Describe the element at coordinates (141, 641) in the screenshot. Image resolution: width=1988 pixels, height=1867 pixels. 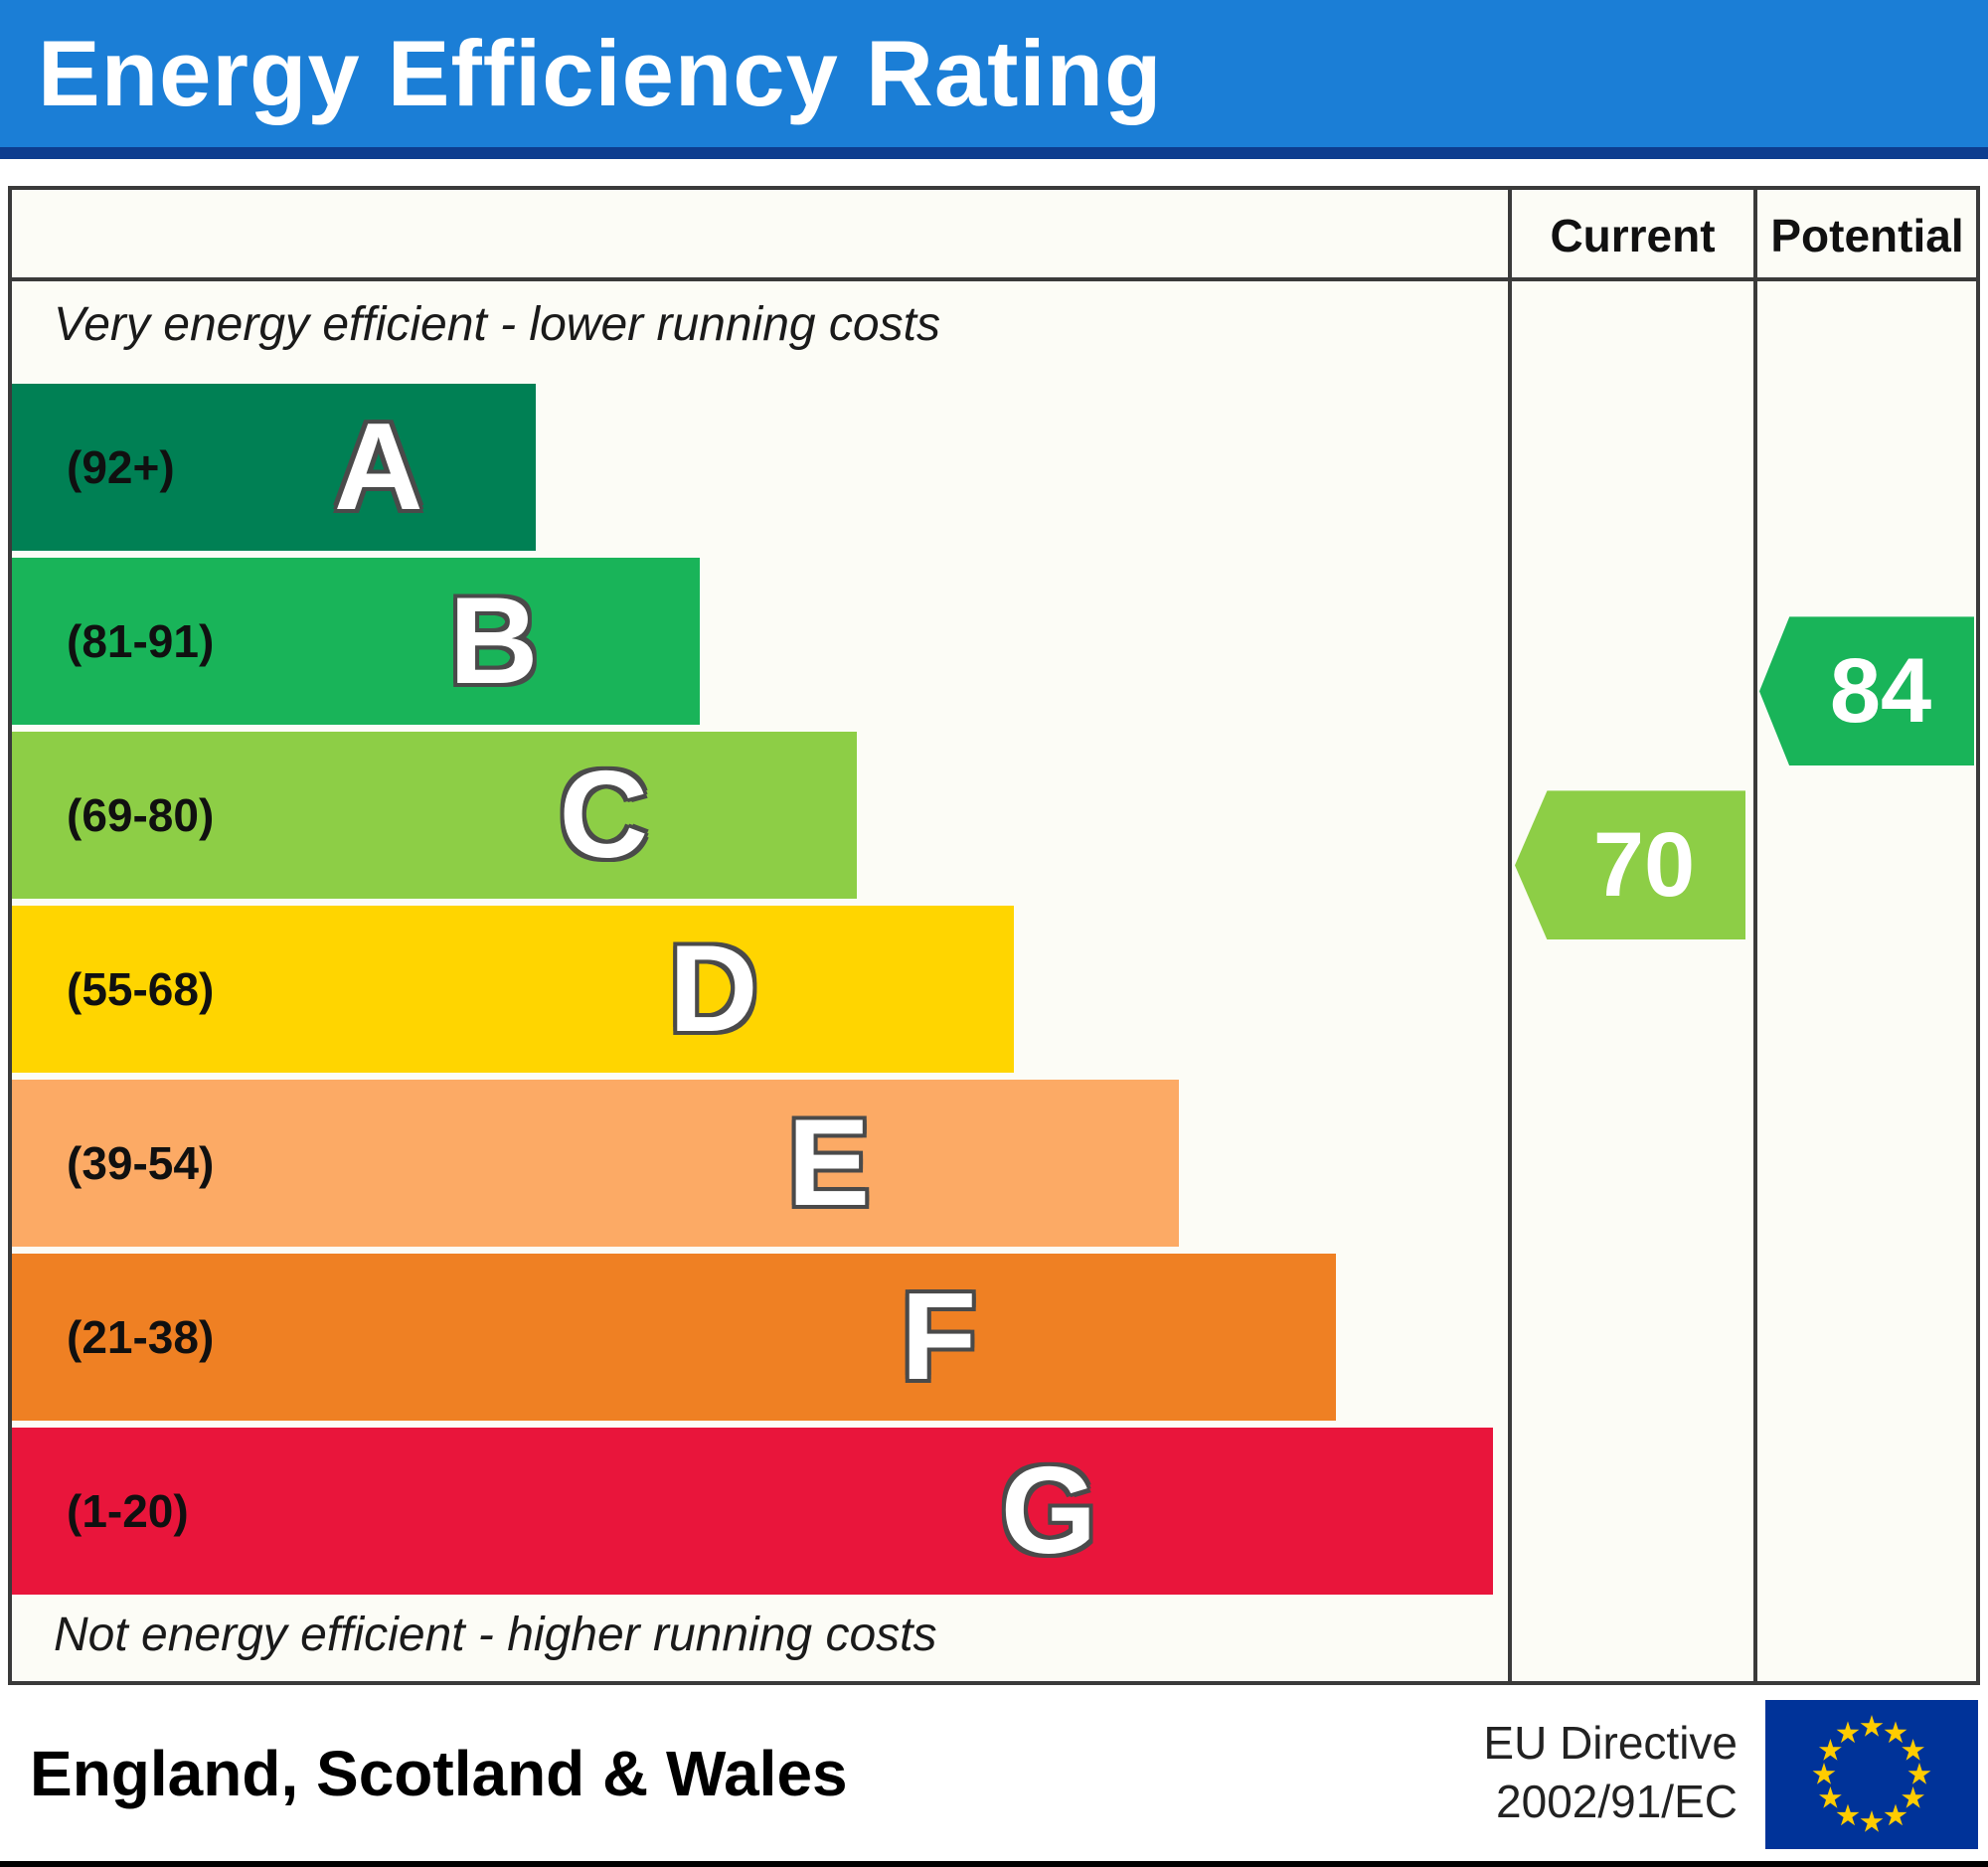
I see `band-range-label: (81-91)` at that location.